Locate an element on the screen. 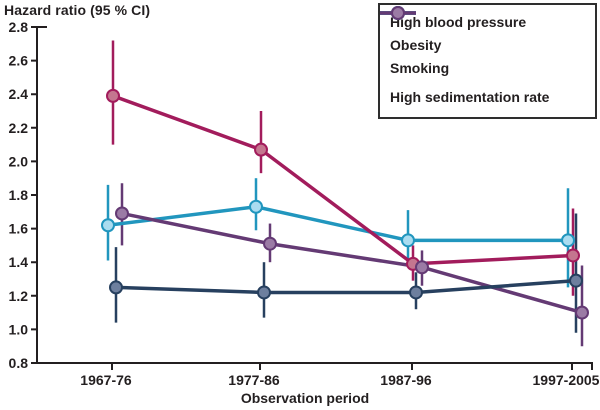 The width and height of the screenshot is (600, 410). legend-label: High sedimentation rate is located at coordinates (470, 96).